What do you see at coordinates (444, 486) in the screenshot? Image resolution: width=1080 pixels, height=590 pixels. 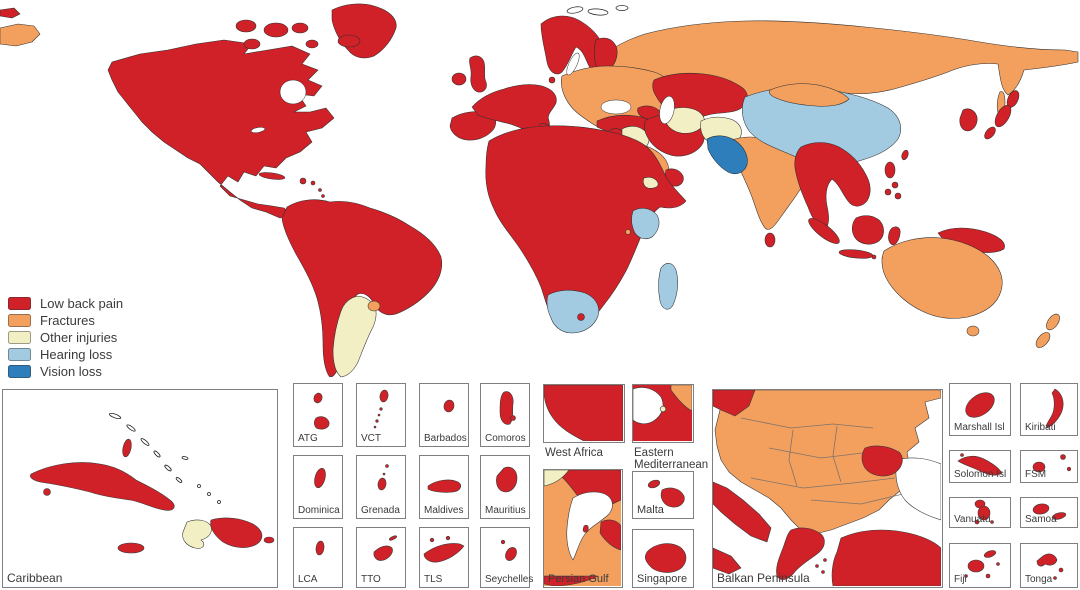 I see `maldives-atoll` at bounding box center [444, 486].